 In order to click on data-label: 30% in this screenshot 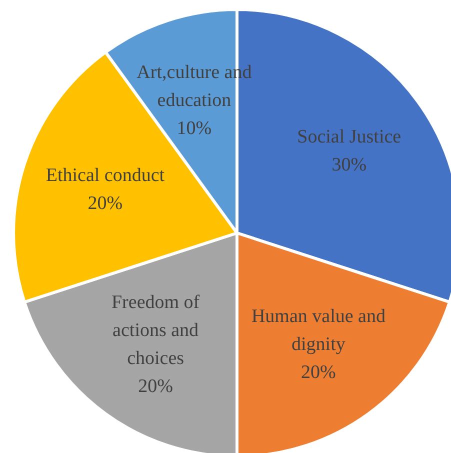, I will do `click(349, 165)`.